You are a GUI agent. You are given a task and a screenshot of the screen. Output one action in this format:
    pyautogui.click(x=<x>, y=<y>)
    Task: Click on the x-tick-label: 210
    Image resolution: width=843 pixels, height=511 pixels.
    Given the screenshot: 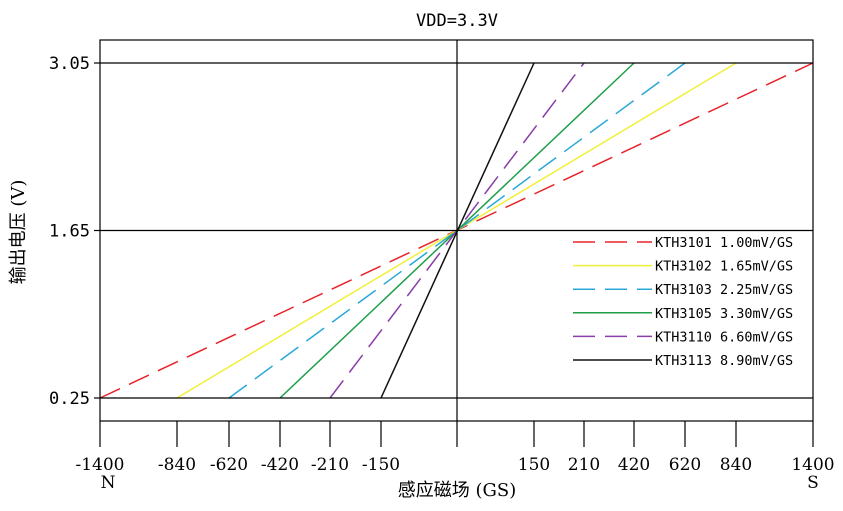 What is the action you would take?
    pyautogui.click(x=584, y=465)
    